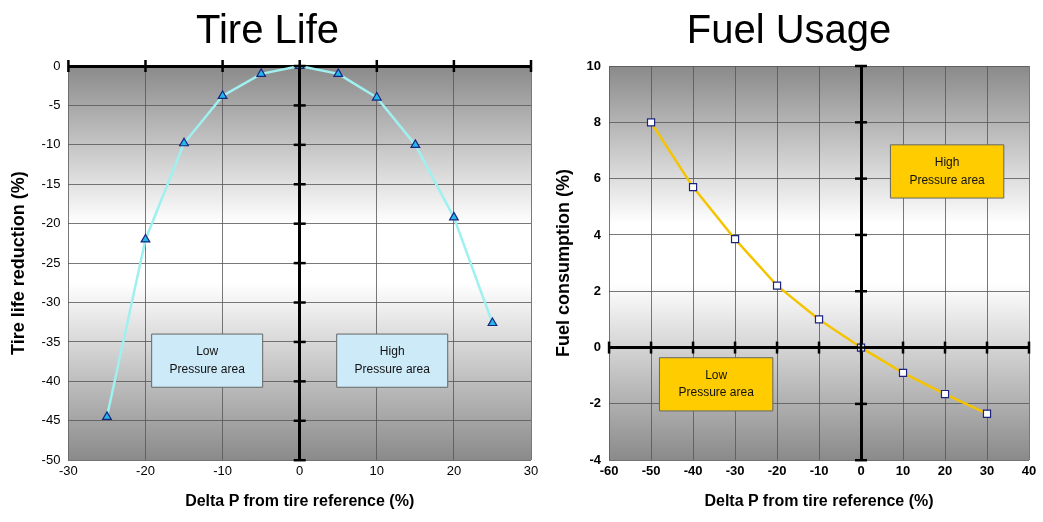  Describe the element at coordinates (17, 263) in the screenshot. I see `y-axis-title: Tire life reduction (%)` at that location.